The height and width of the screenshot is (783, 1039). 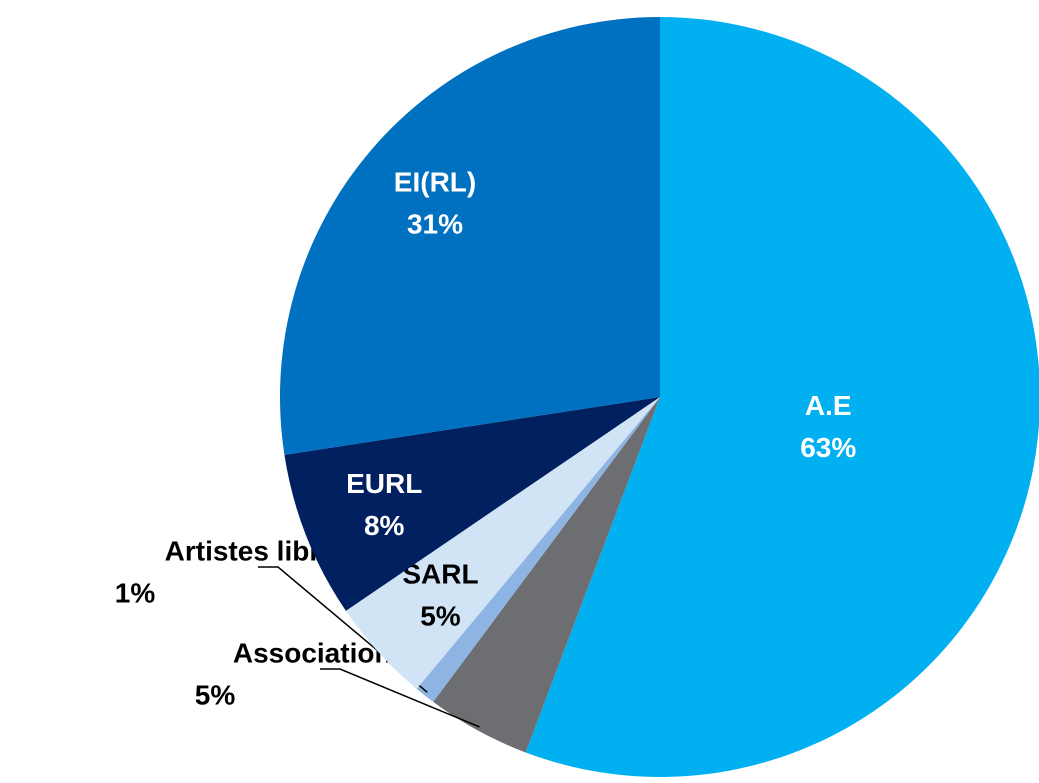 What do you see at coordinates (828, 447) in the screenshot?
I see `slice-value-label: 63%` at bounding box center [828, 447].